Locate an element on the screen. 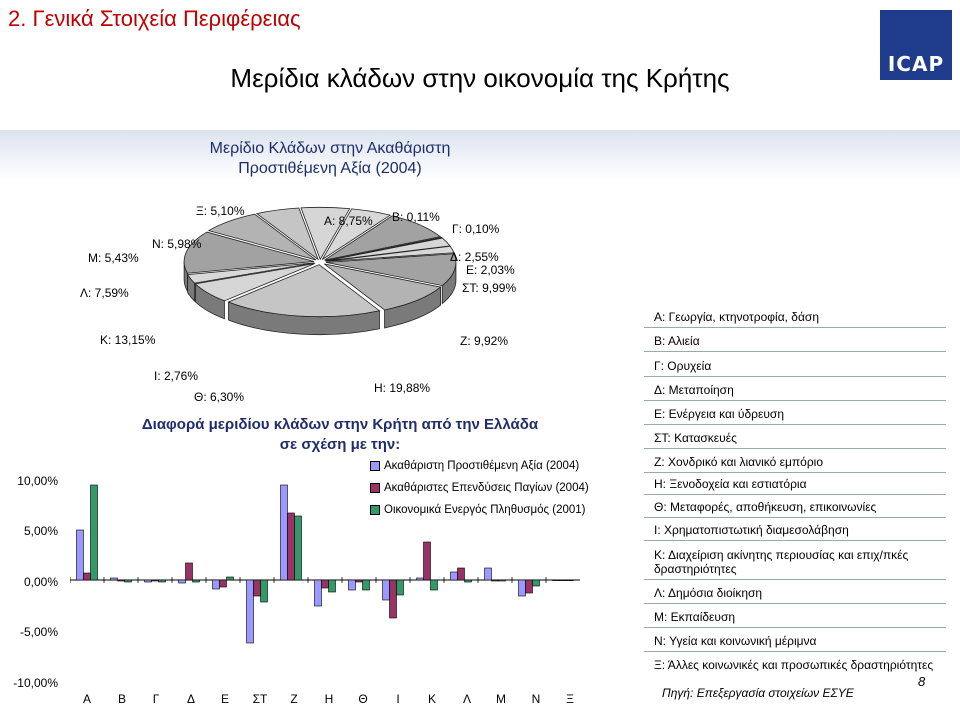 The width and height of the screenshot is (960, 720). pie-label-st: ΣΤ: 9,99% is located at coordinates (489, 288).